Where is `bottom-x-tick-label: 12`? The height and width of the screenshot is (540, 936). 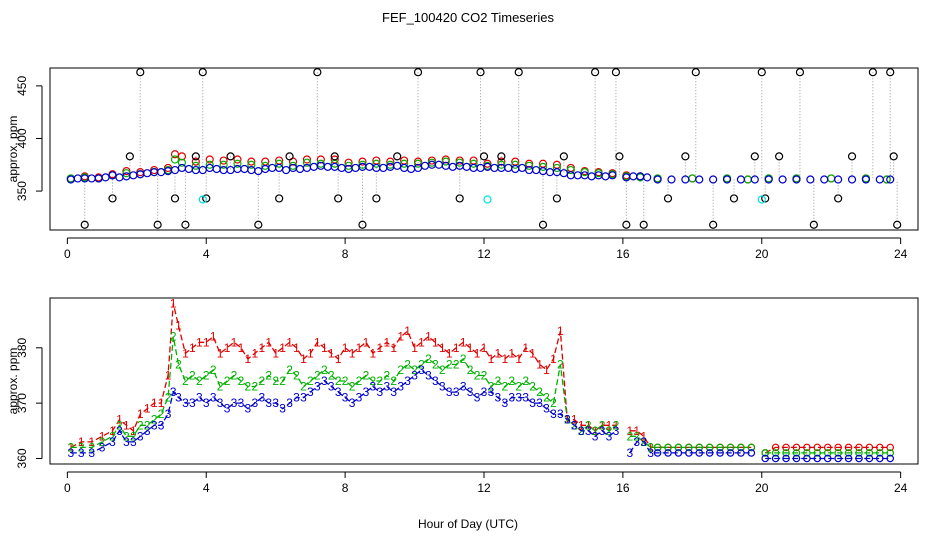 bottom-x-tick-label: 12 is located at coordinates (484, 488).